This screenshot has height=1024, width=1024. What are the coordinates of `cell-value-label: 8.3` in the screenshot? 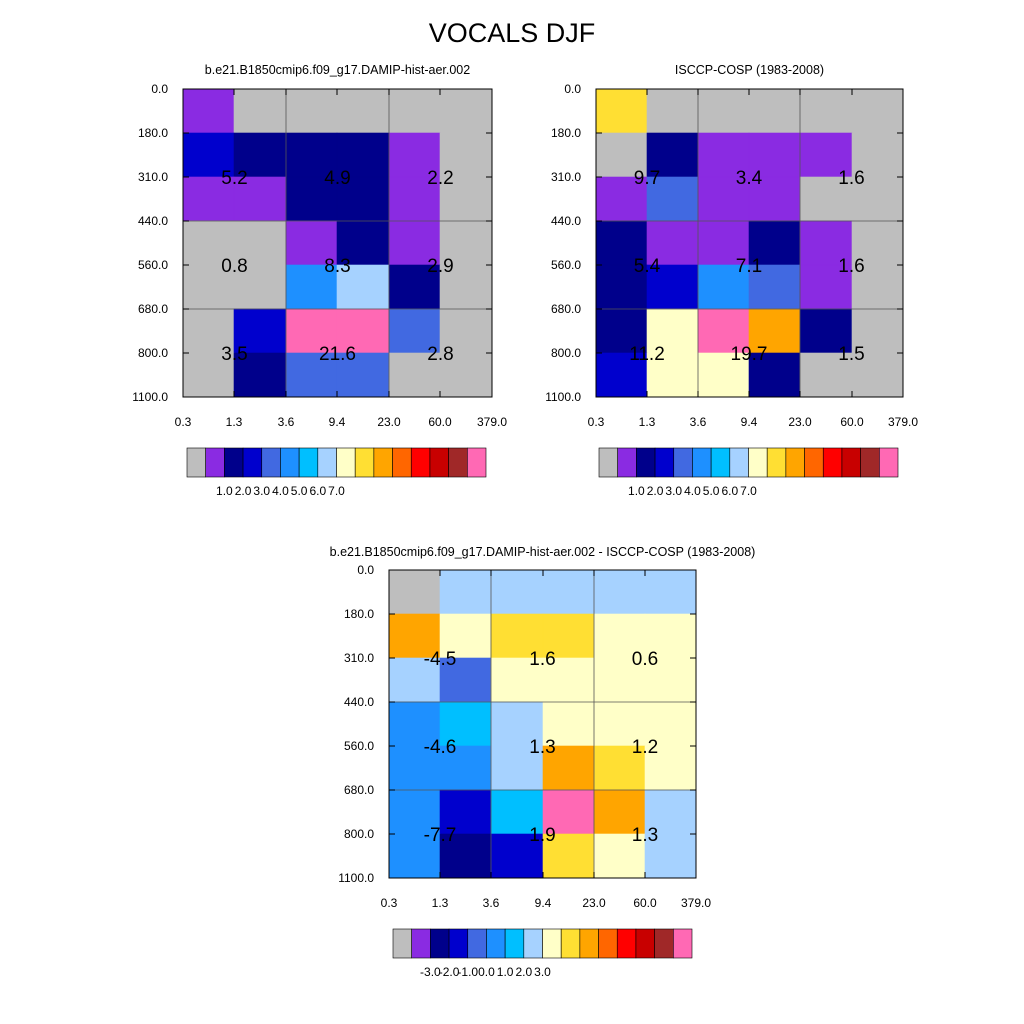 It's located at (337, 266).